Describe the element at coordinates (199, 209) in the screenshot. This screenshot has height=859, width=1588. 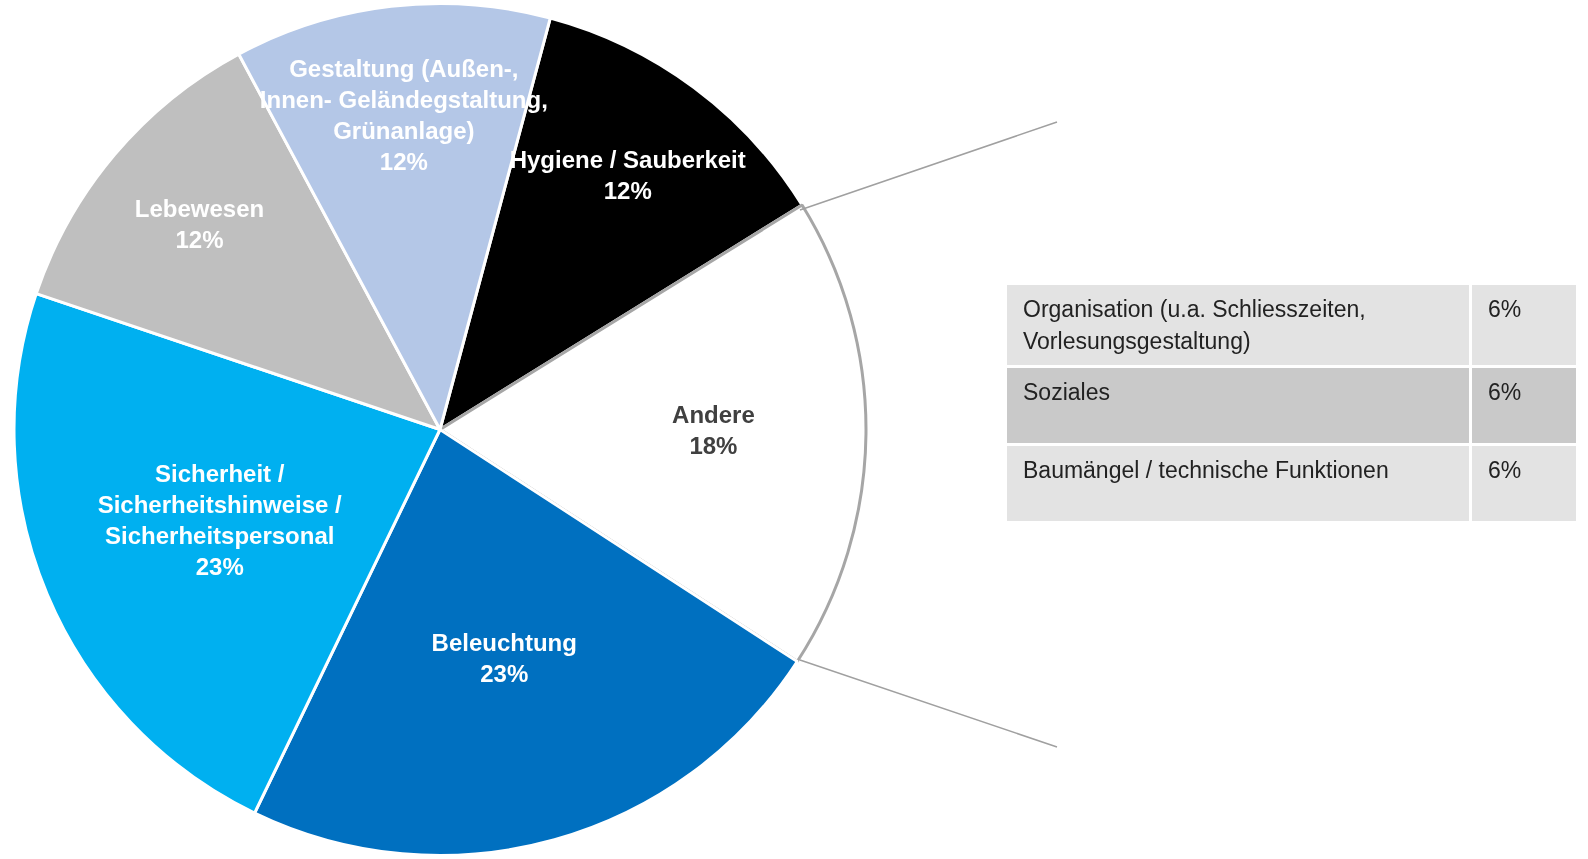
I see `slice-label: Lebewesen` at that location.